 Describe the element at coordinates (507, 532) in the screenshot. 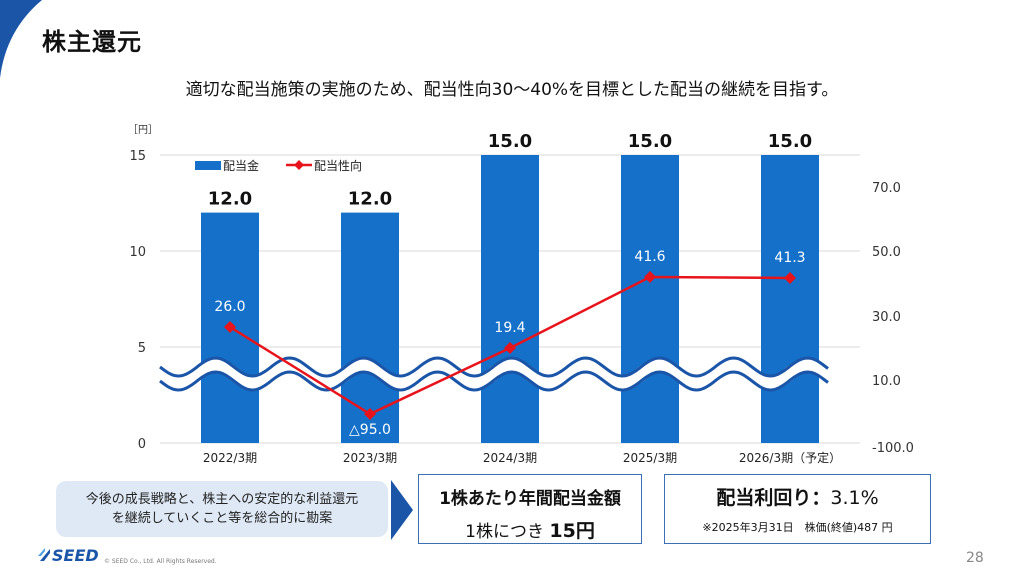

I see `per-share-prefix: 1株につき` at that location.